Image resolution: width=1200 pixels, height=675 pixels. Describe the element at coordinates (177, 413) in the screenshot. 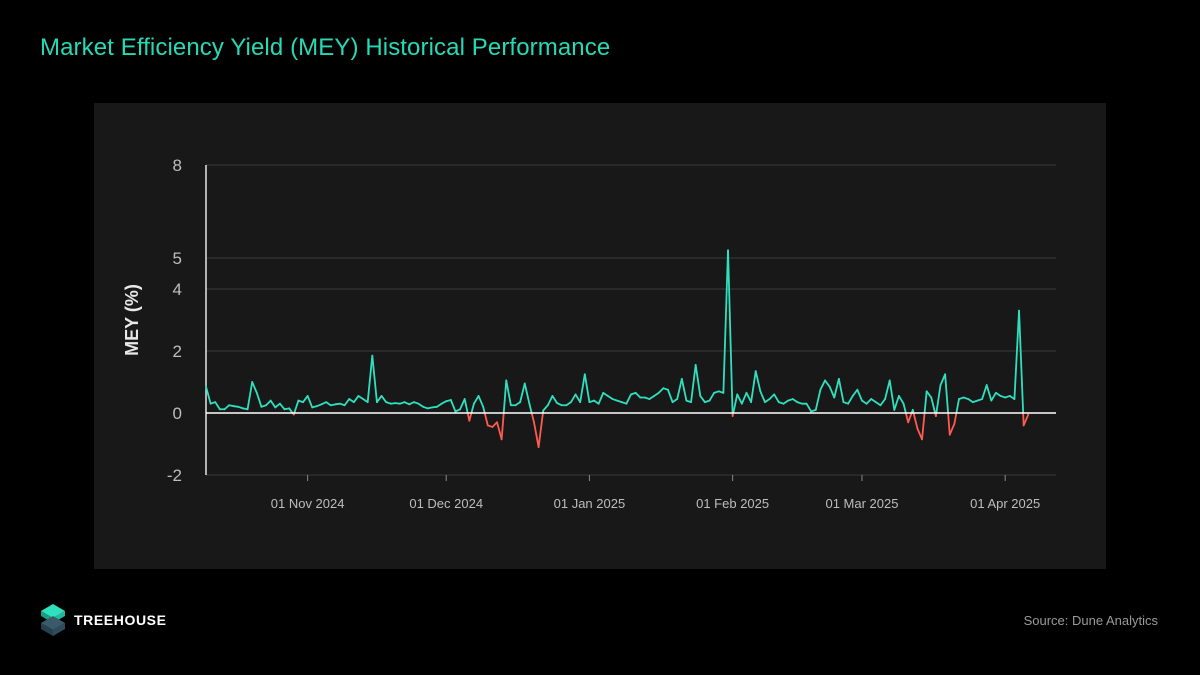

I see `y-tick-label: 0` at that location.